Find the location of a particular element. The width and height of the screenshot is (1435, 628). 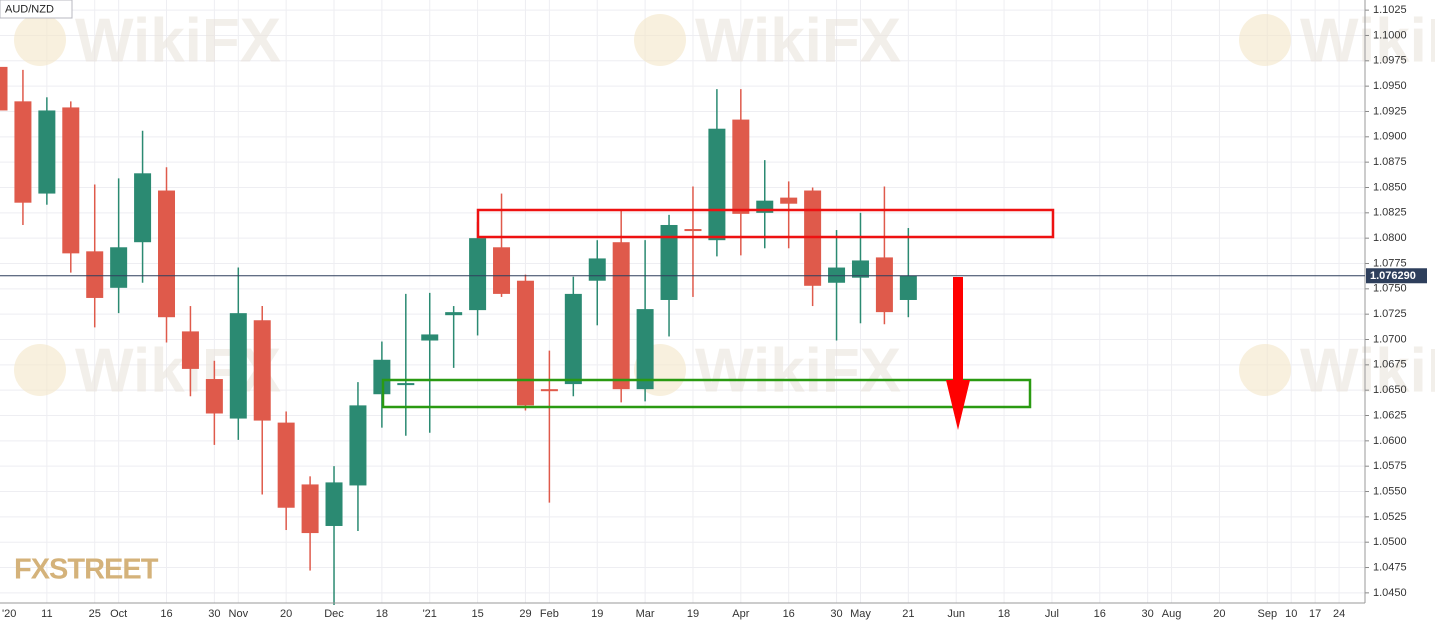

y-tick-label: 1.0975 is located at coordinates (1390, 61).